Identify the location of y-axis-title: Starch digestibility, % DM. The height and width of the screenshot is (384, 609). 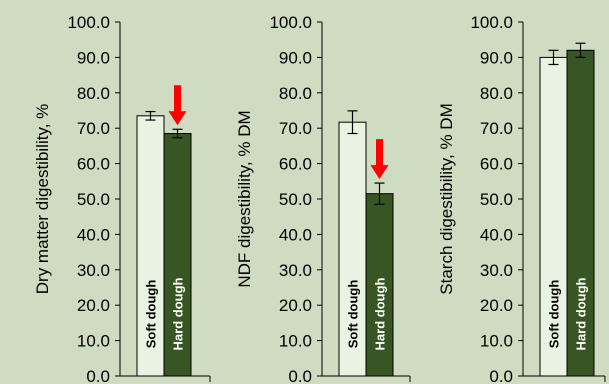
(446, 198).